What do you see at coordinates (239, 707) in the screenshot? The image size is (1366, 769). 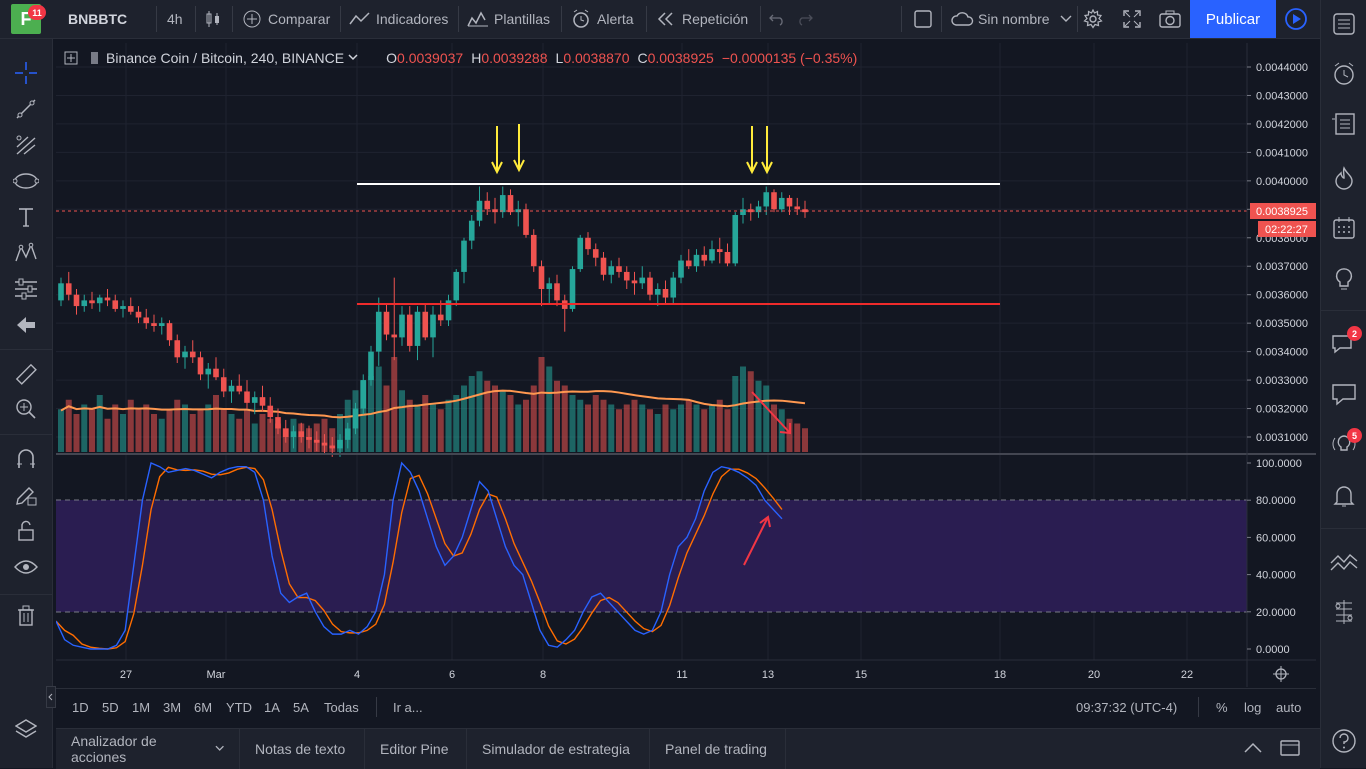 I see `range-ytd: YTD` at bounding box center [239, 707].